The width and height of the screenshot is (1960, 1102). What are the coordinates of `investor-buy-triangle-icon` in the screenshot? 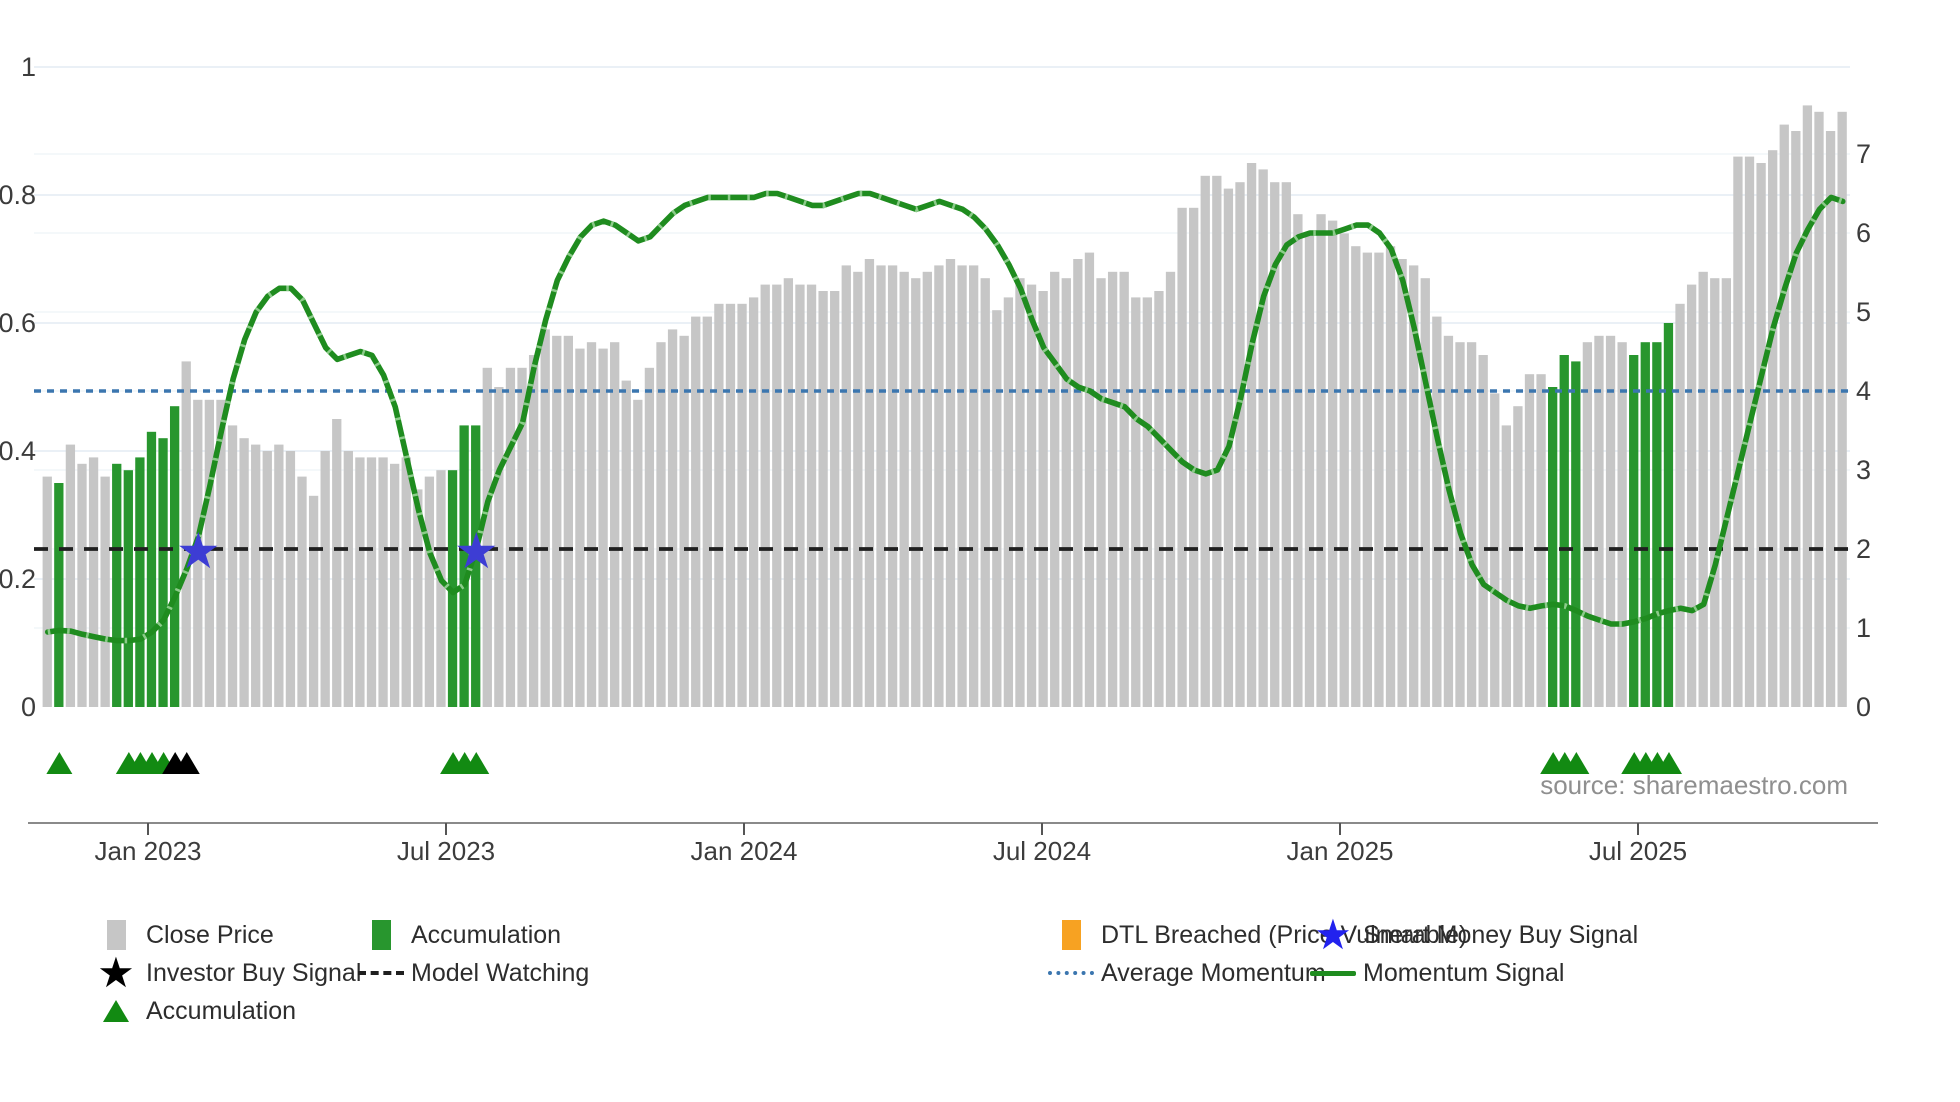 It's located at (186, 763).